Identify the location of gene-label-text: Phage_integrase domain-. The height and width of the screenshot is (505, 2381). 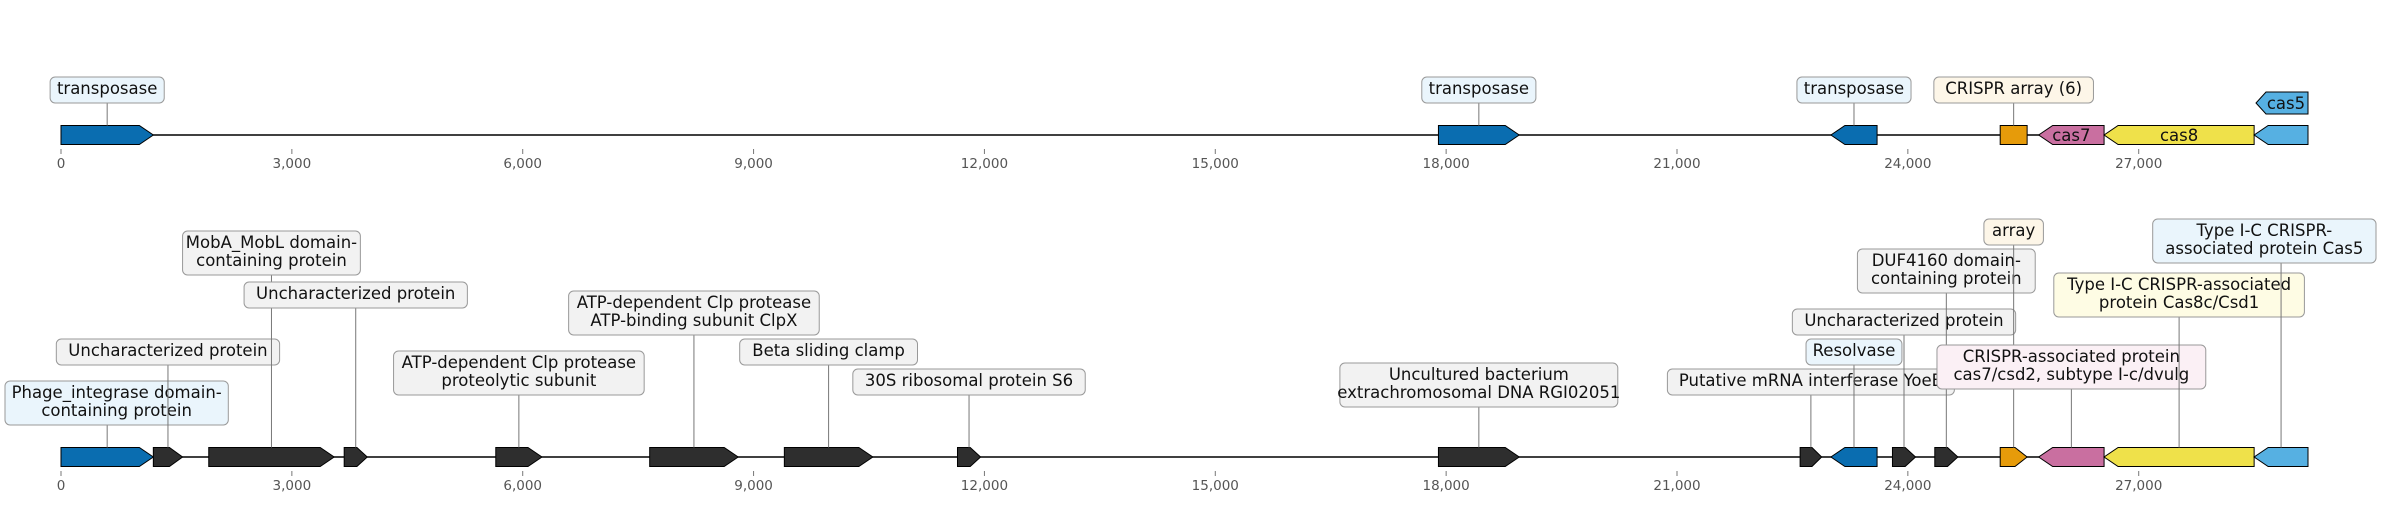
(117, 393).